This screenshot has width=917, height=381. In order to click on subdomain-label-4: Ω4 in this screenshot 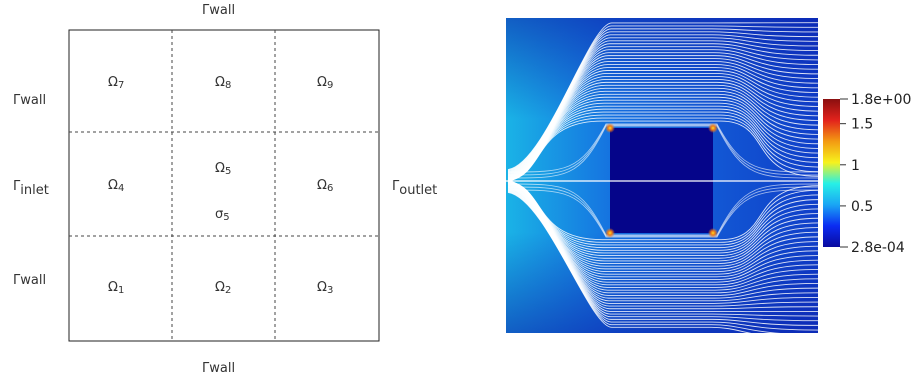, I will do `click(116, 186)`.